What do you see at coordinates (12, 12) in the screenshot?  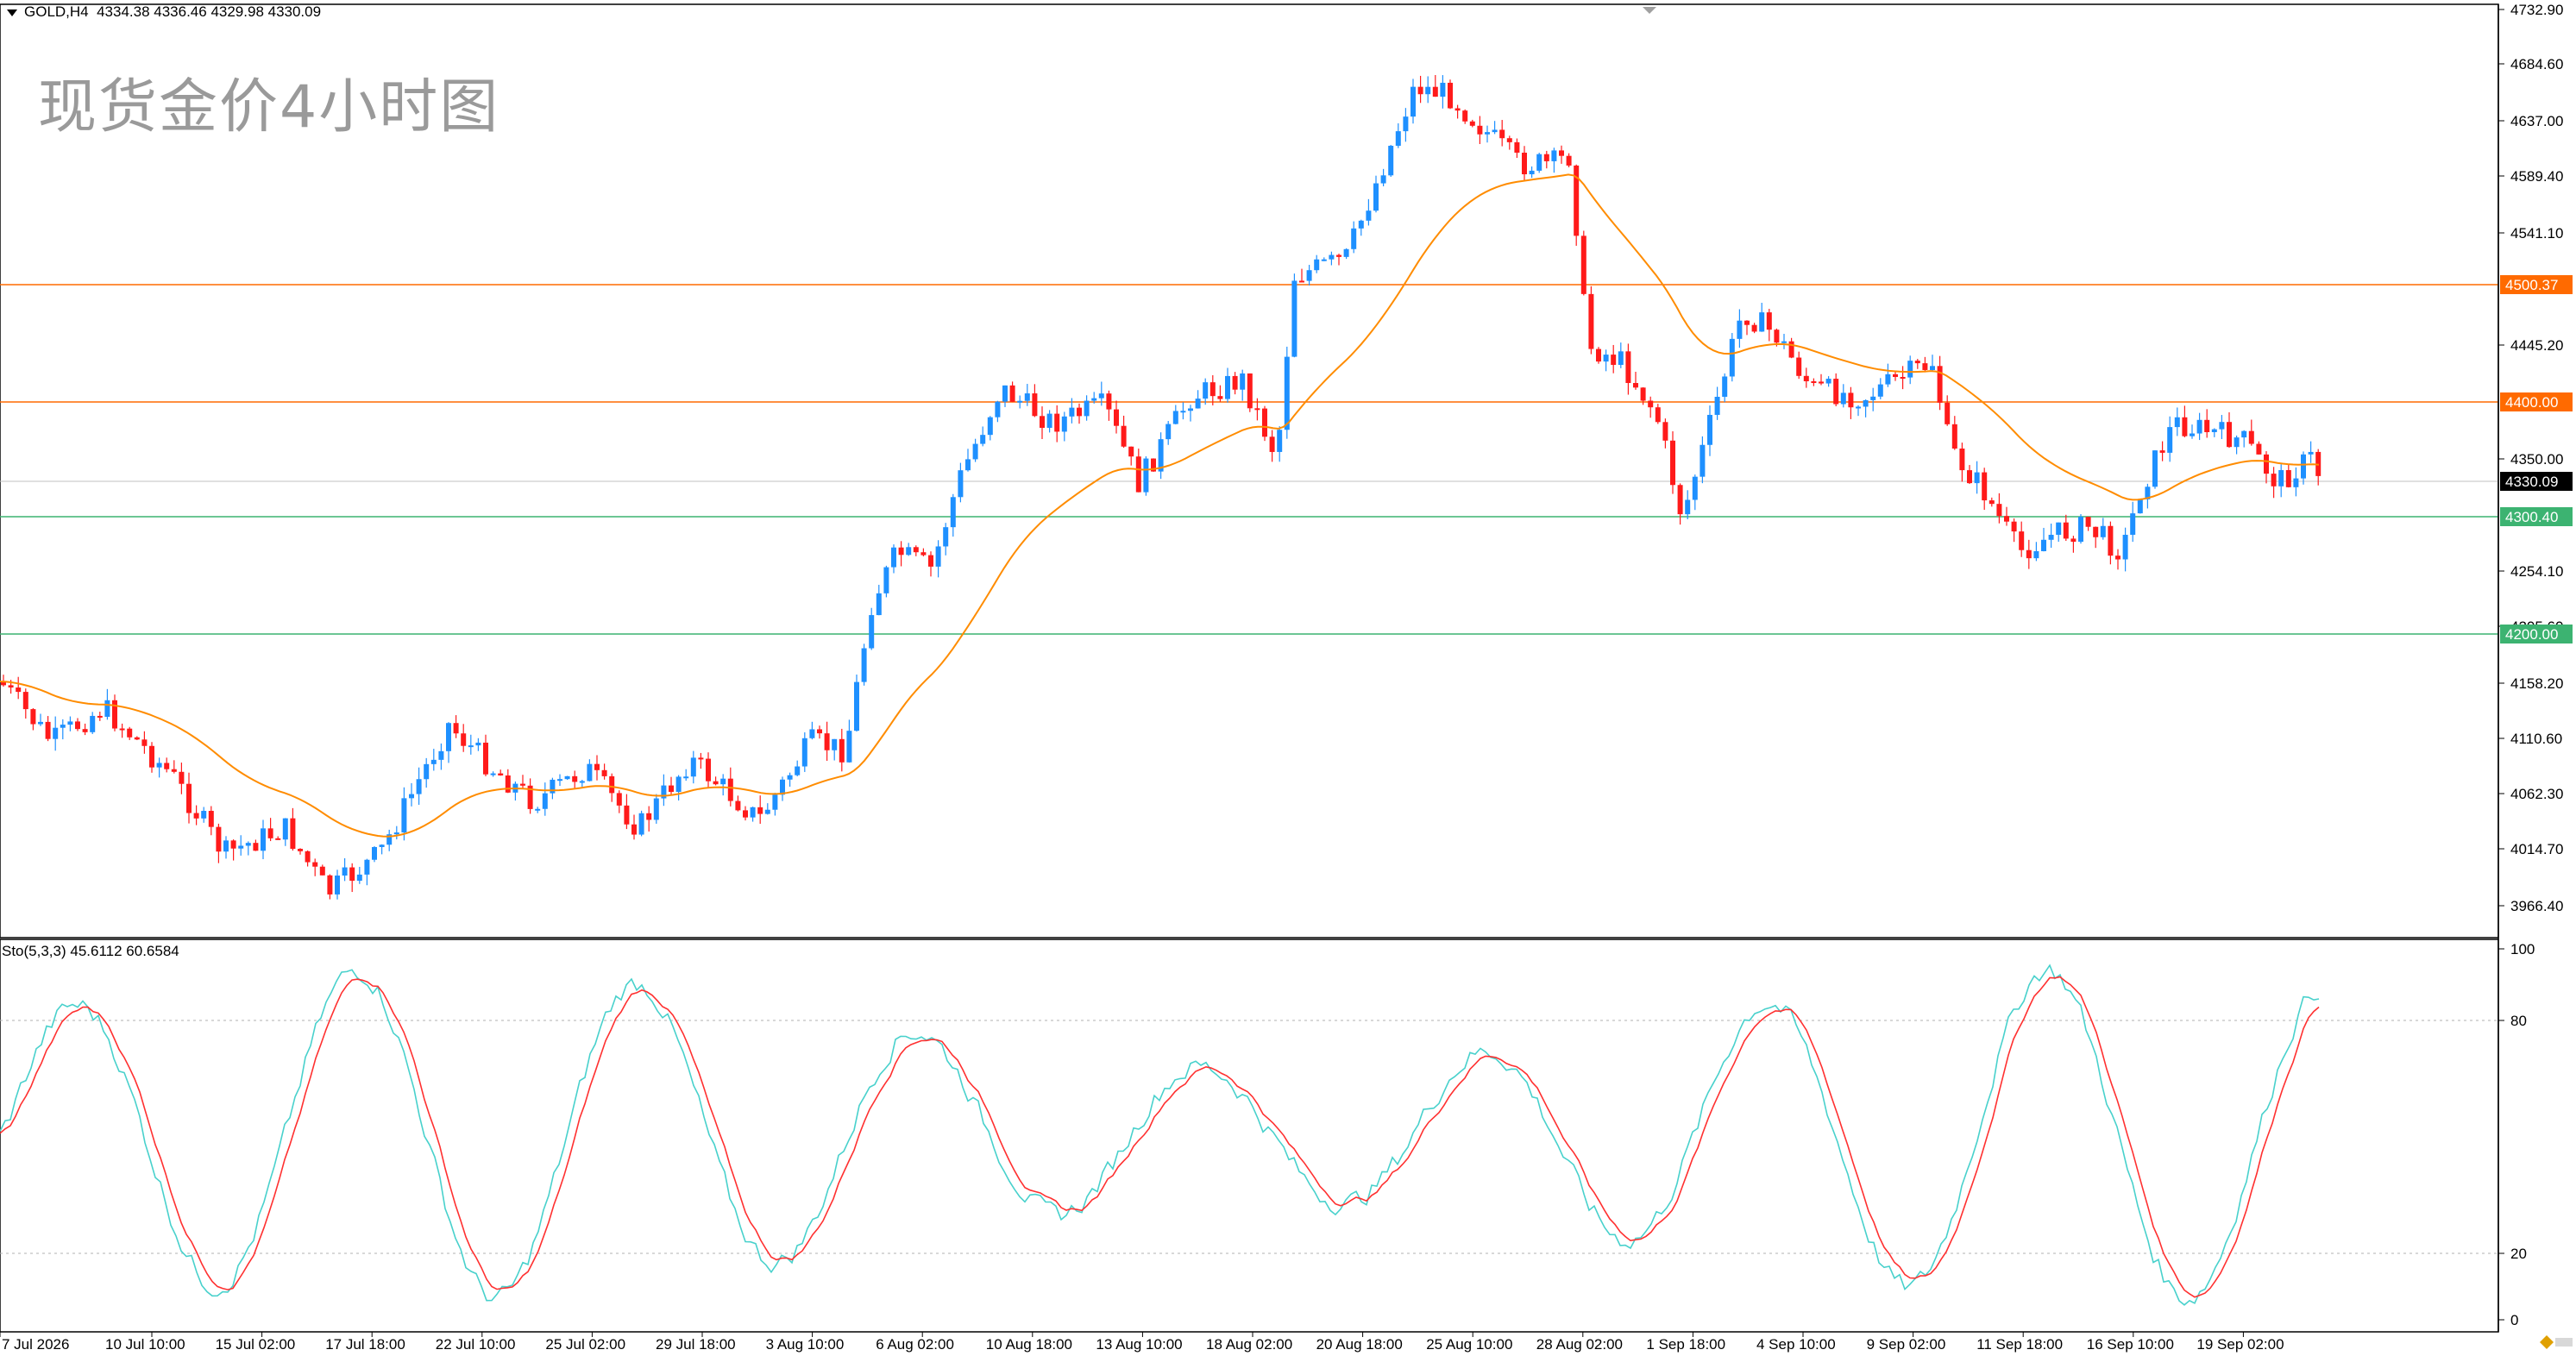 I see `dropdown-triangle-icon` at bounding box center [12, 12].